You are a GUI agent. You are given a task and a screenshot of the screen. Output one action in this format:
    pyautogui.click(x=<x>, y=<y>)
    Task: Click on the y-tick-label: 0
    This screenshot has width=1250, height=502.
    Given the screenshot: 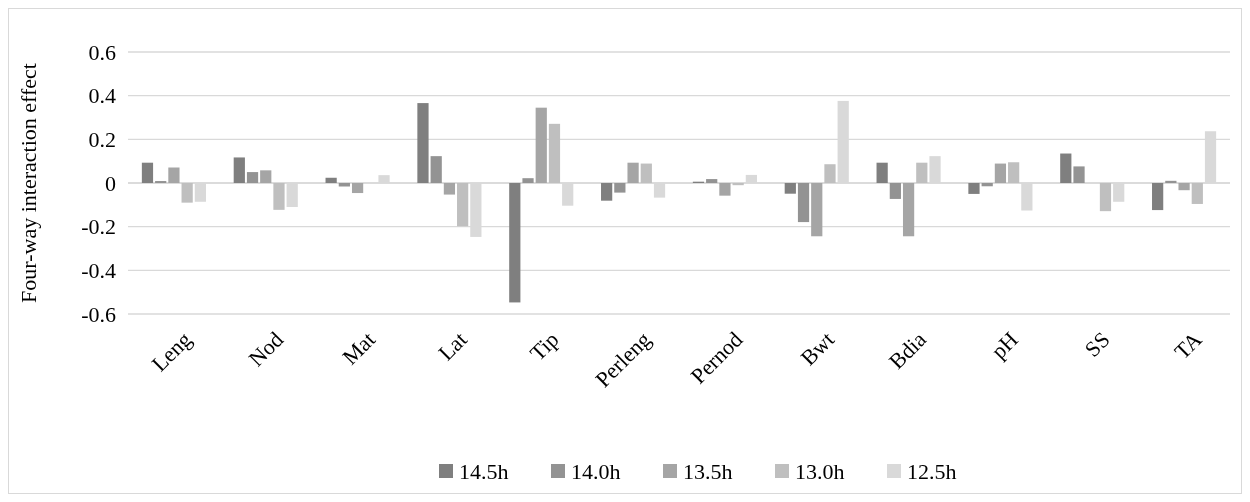 What is the action you would take?
    pyautogui.click(x=110, y=183)
    